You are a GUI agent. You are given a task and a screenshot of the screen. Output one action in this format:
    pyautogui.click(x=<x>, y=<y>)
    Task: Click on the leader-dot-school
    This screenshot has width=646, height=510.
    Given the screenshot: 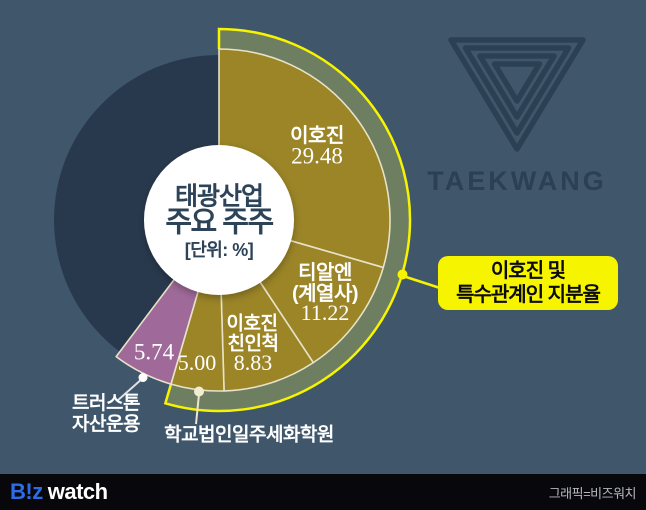 What is the action you would take?
    pyautogui.click(x=199, y=391)
    